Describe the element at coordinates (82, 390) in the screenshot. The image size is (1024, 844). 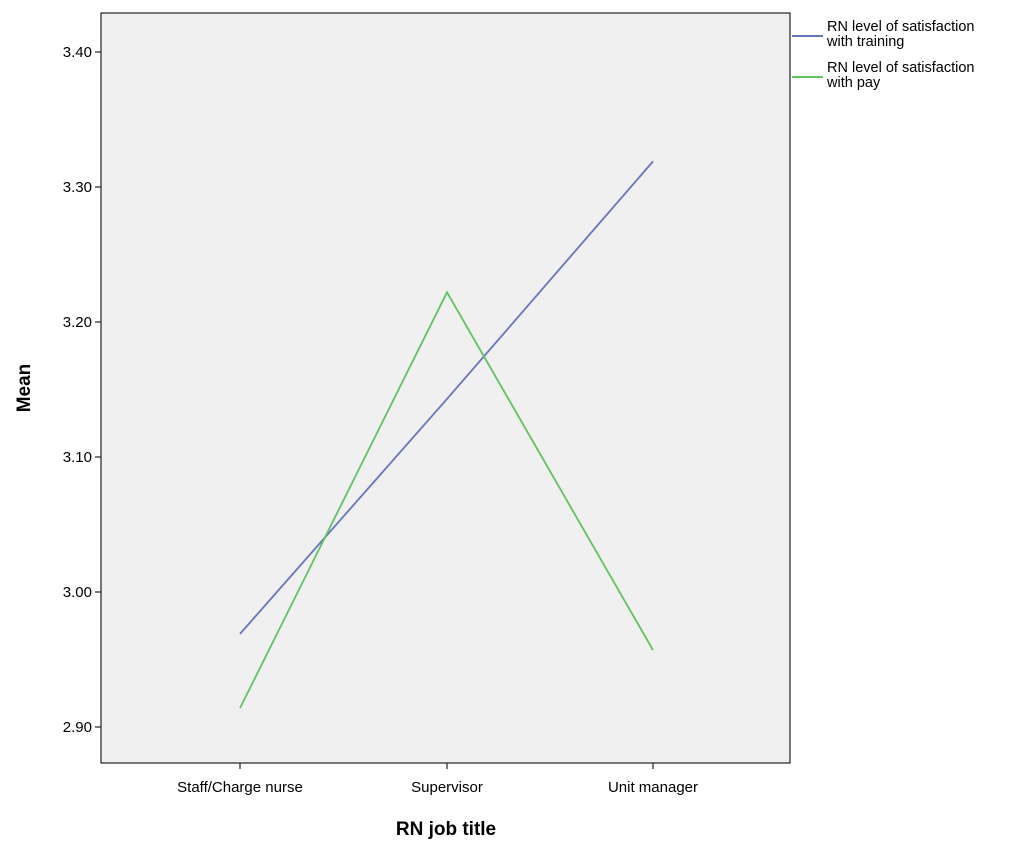
I see `y-axis: 2.90 3.00 3.10 3.20 3.30 3.40` at that location.